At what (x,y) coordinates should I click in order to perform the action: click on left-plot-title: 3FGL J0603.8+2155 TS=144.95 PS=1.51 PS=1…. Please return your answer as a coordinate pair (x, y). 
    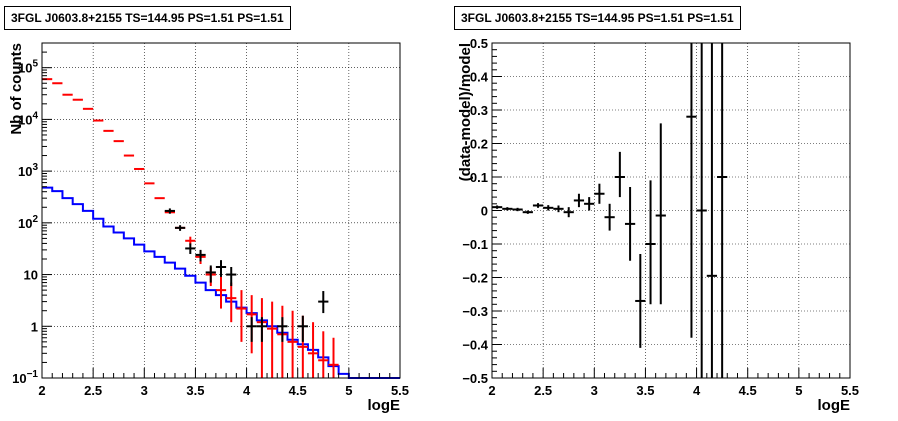
    Looking at the image, I should click on (147, 18).